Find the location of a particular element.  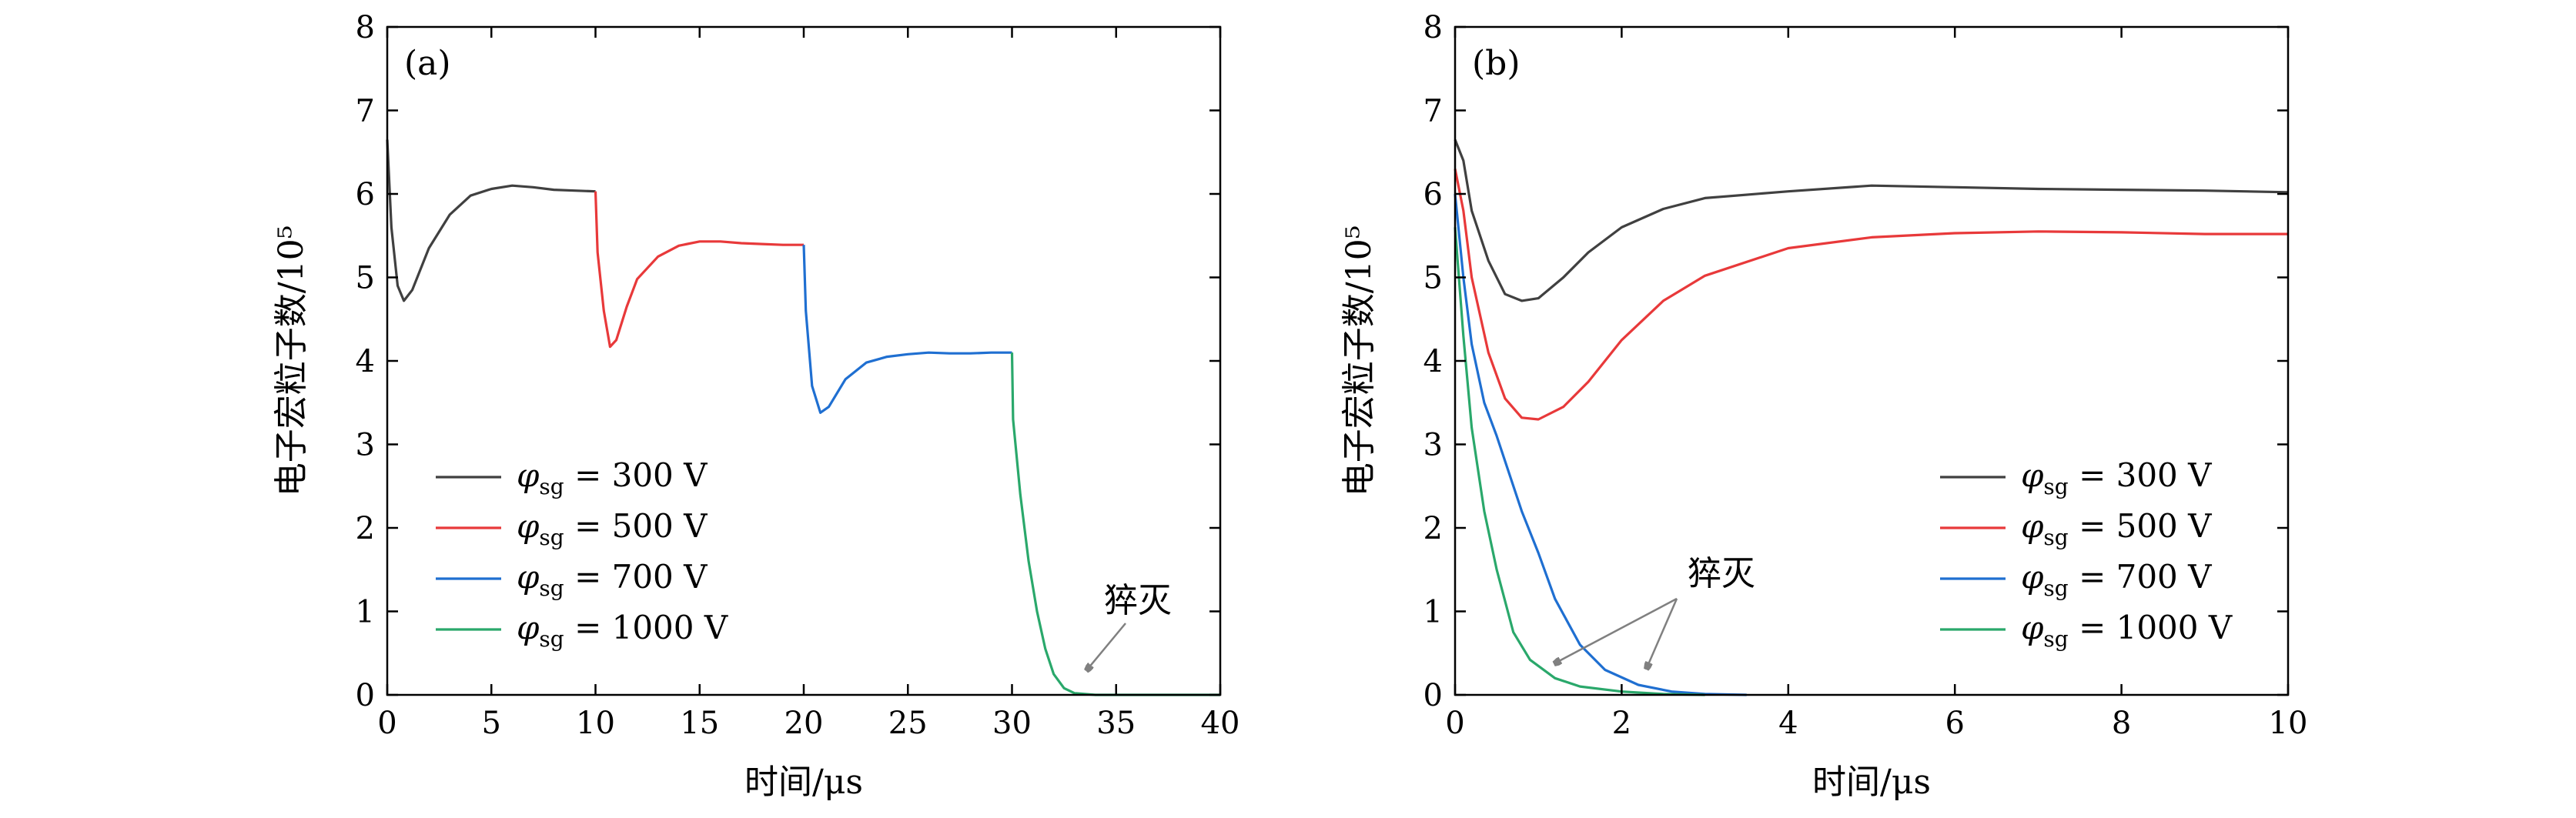

panel-label: (a) is located at coordinates (428, 63).